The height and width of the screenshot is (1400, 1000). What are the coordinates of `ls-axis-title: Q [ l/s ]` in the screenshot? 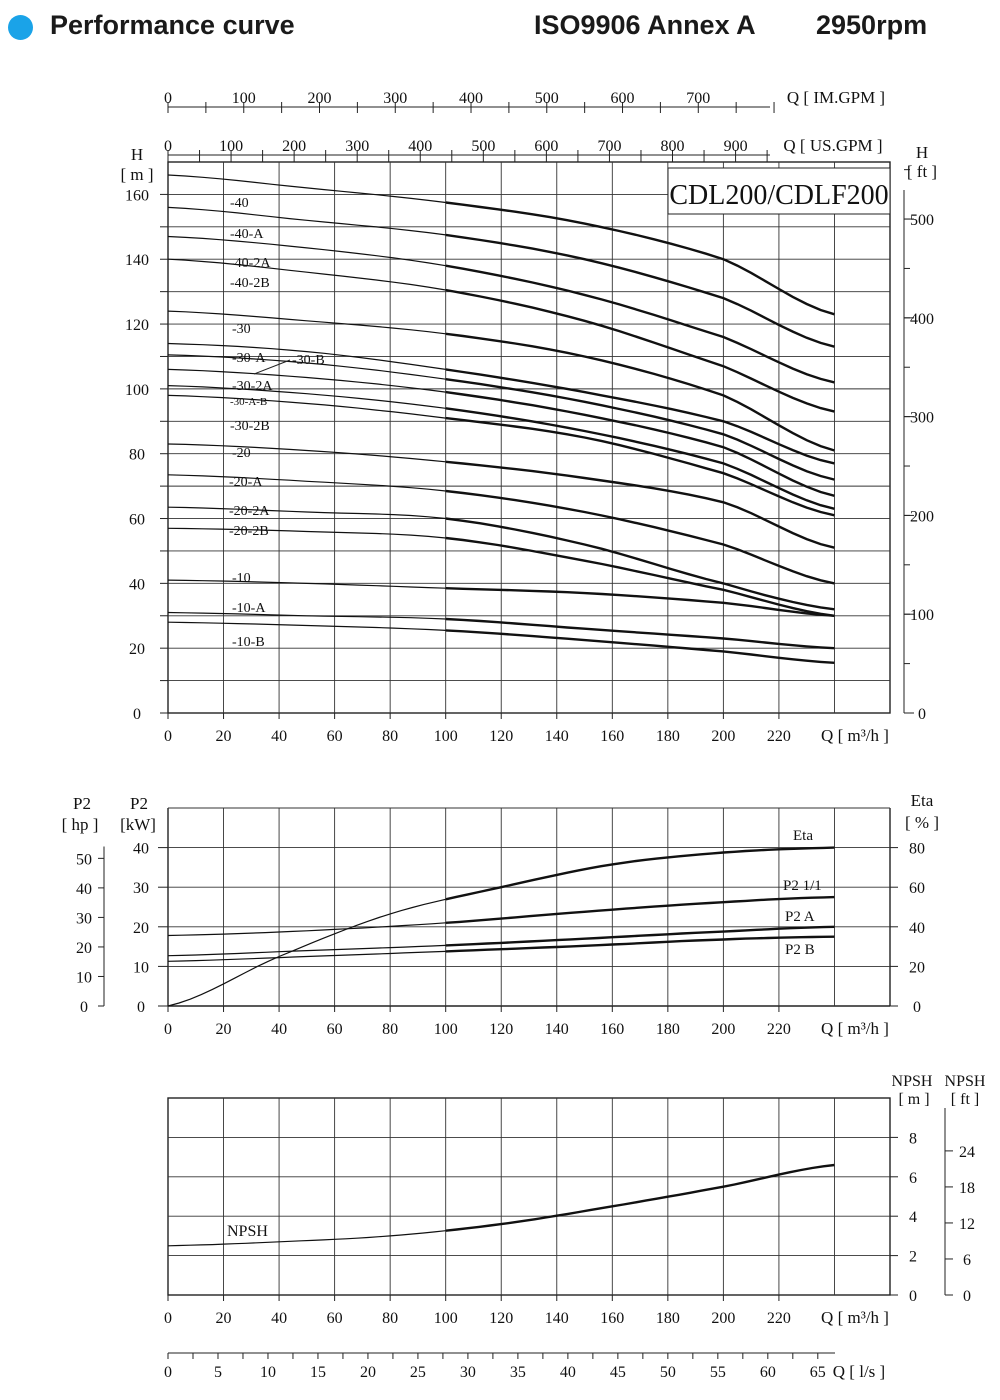 It's located at (859, 1371).